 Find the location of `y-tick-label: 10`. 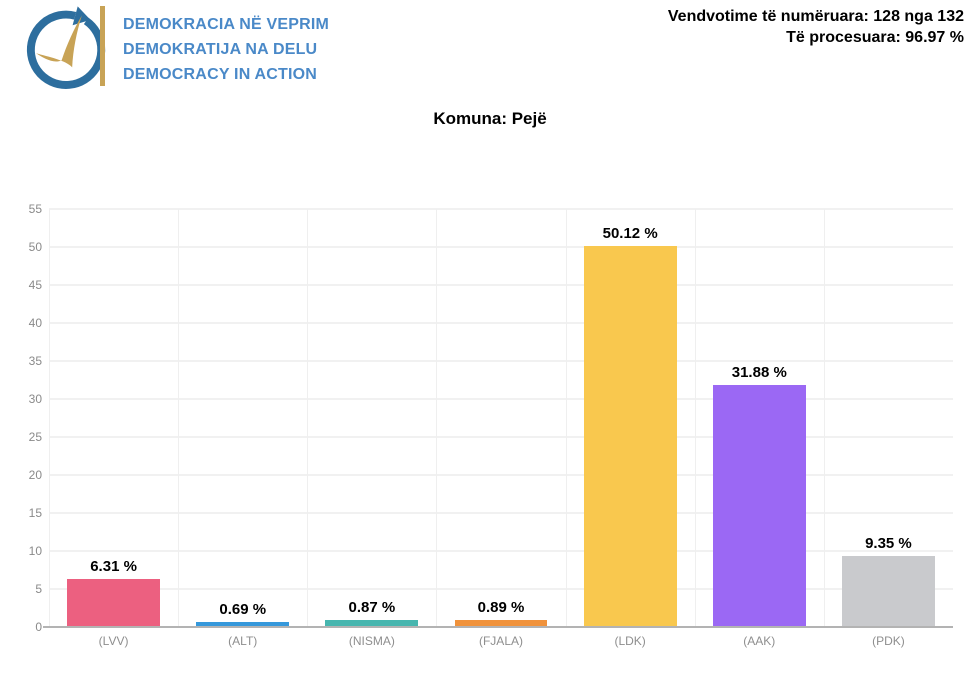

y-tick-label: 10 is located at coordinates (35, 551).